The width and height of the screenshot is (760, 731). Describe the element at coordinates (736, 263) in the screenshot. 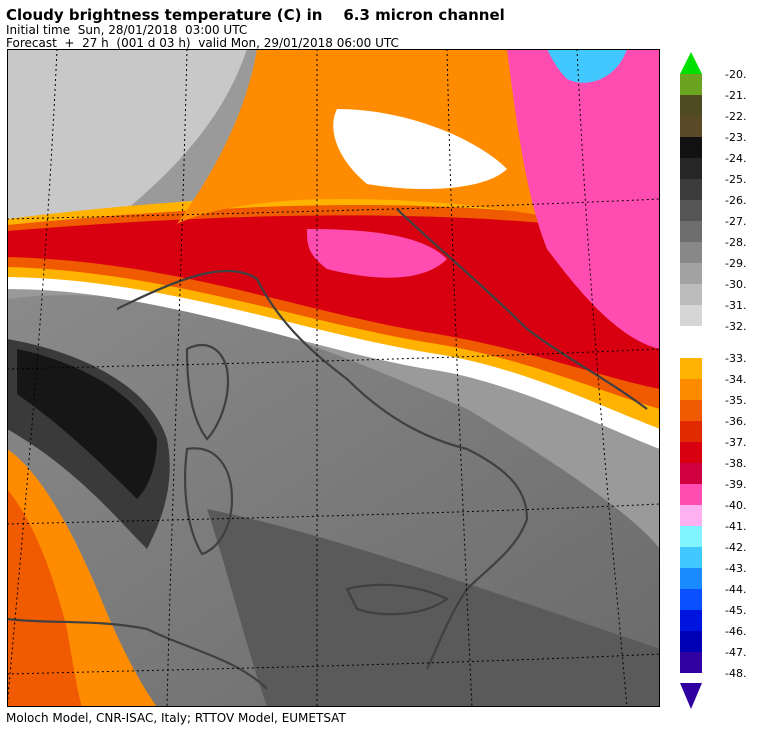

I see `legend-label: -29.` at that location.